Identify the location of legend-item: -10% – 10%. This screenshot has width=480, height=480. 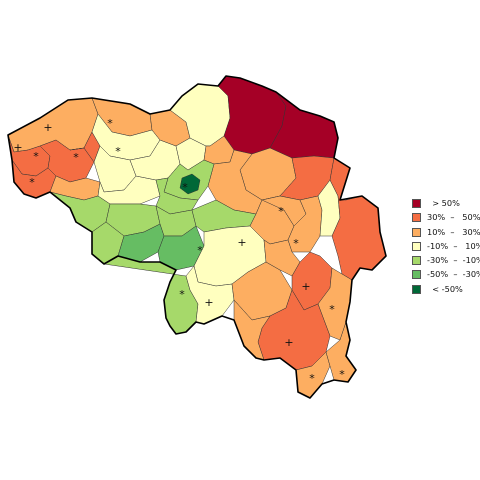
(445, 248).